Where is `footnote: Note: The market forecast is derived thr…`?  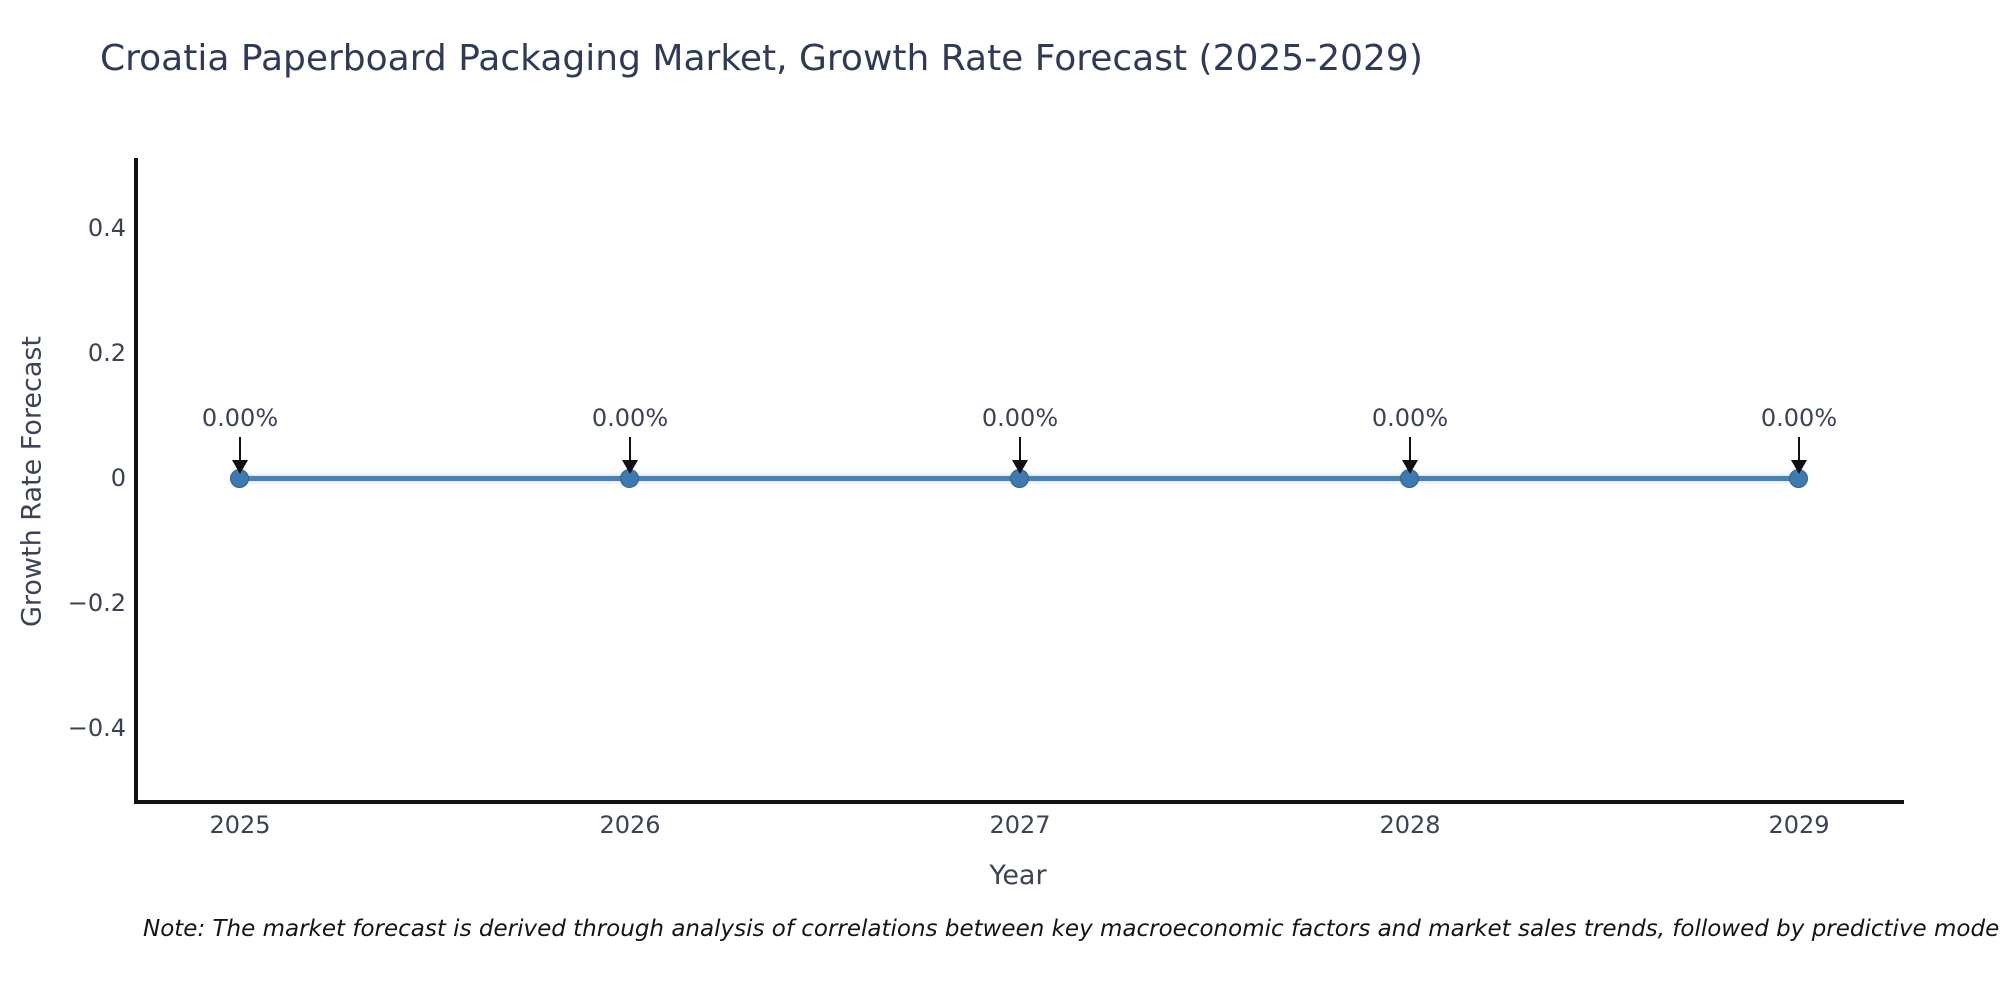
footnote: Note: The market forecast is derived thr… is located at coordinates (1071, 929).